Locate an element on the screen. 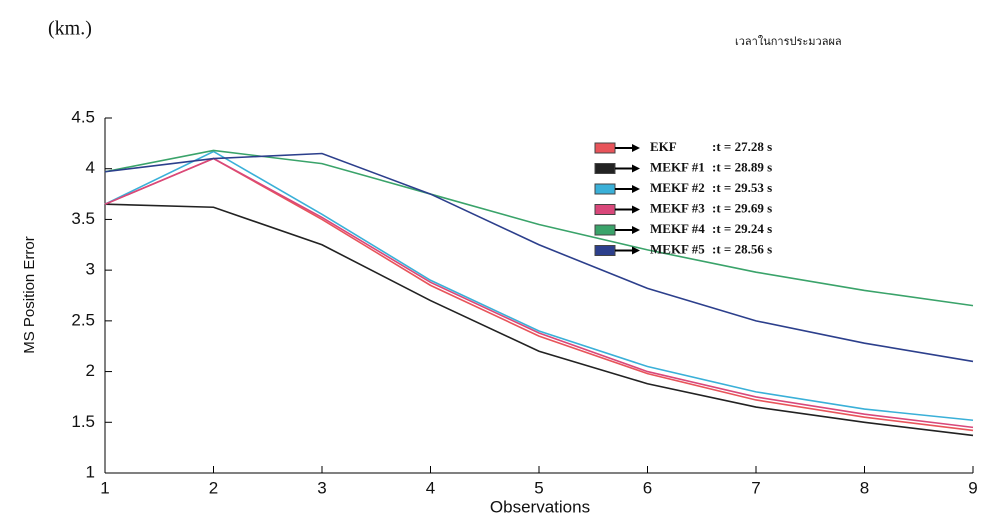  legend-time: :t = 28.89 s is located at coordinates (742, 166).